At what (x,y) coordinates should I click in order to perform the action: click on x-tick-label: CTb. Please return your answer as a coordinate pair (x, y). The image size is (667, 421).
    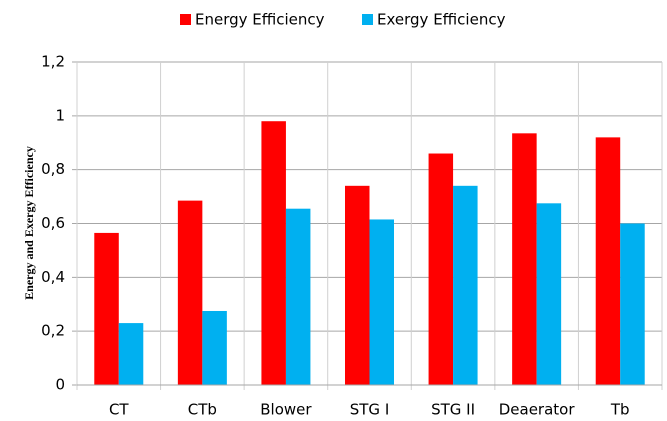
    Looking at the image, I should click on (202, 410).